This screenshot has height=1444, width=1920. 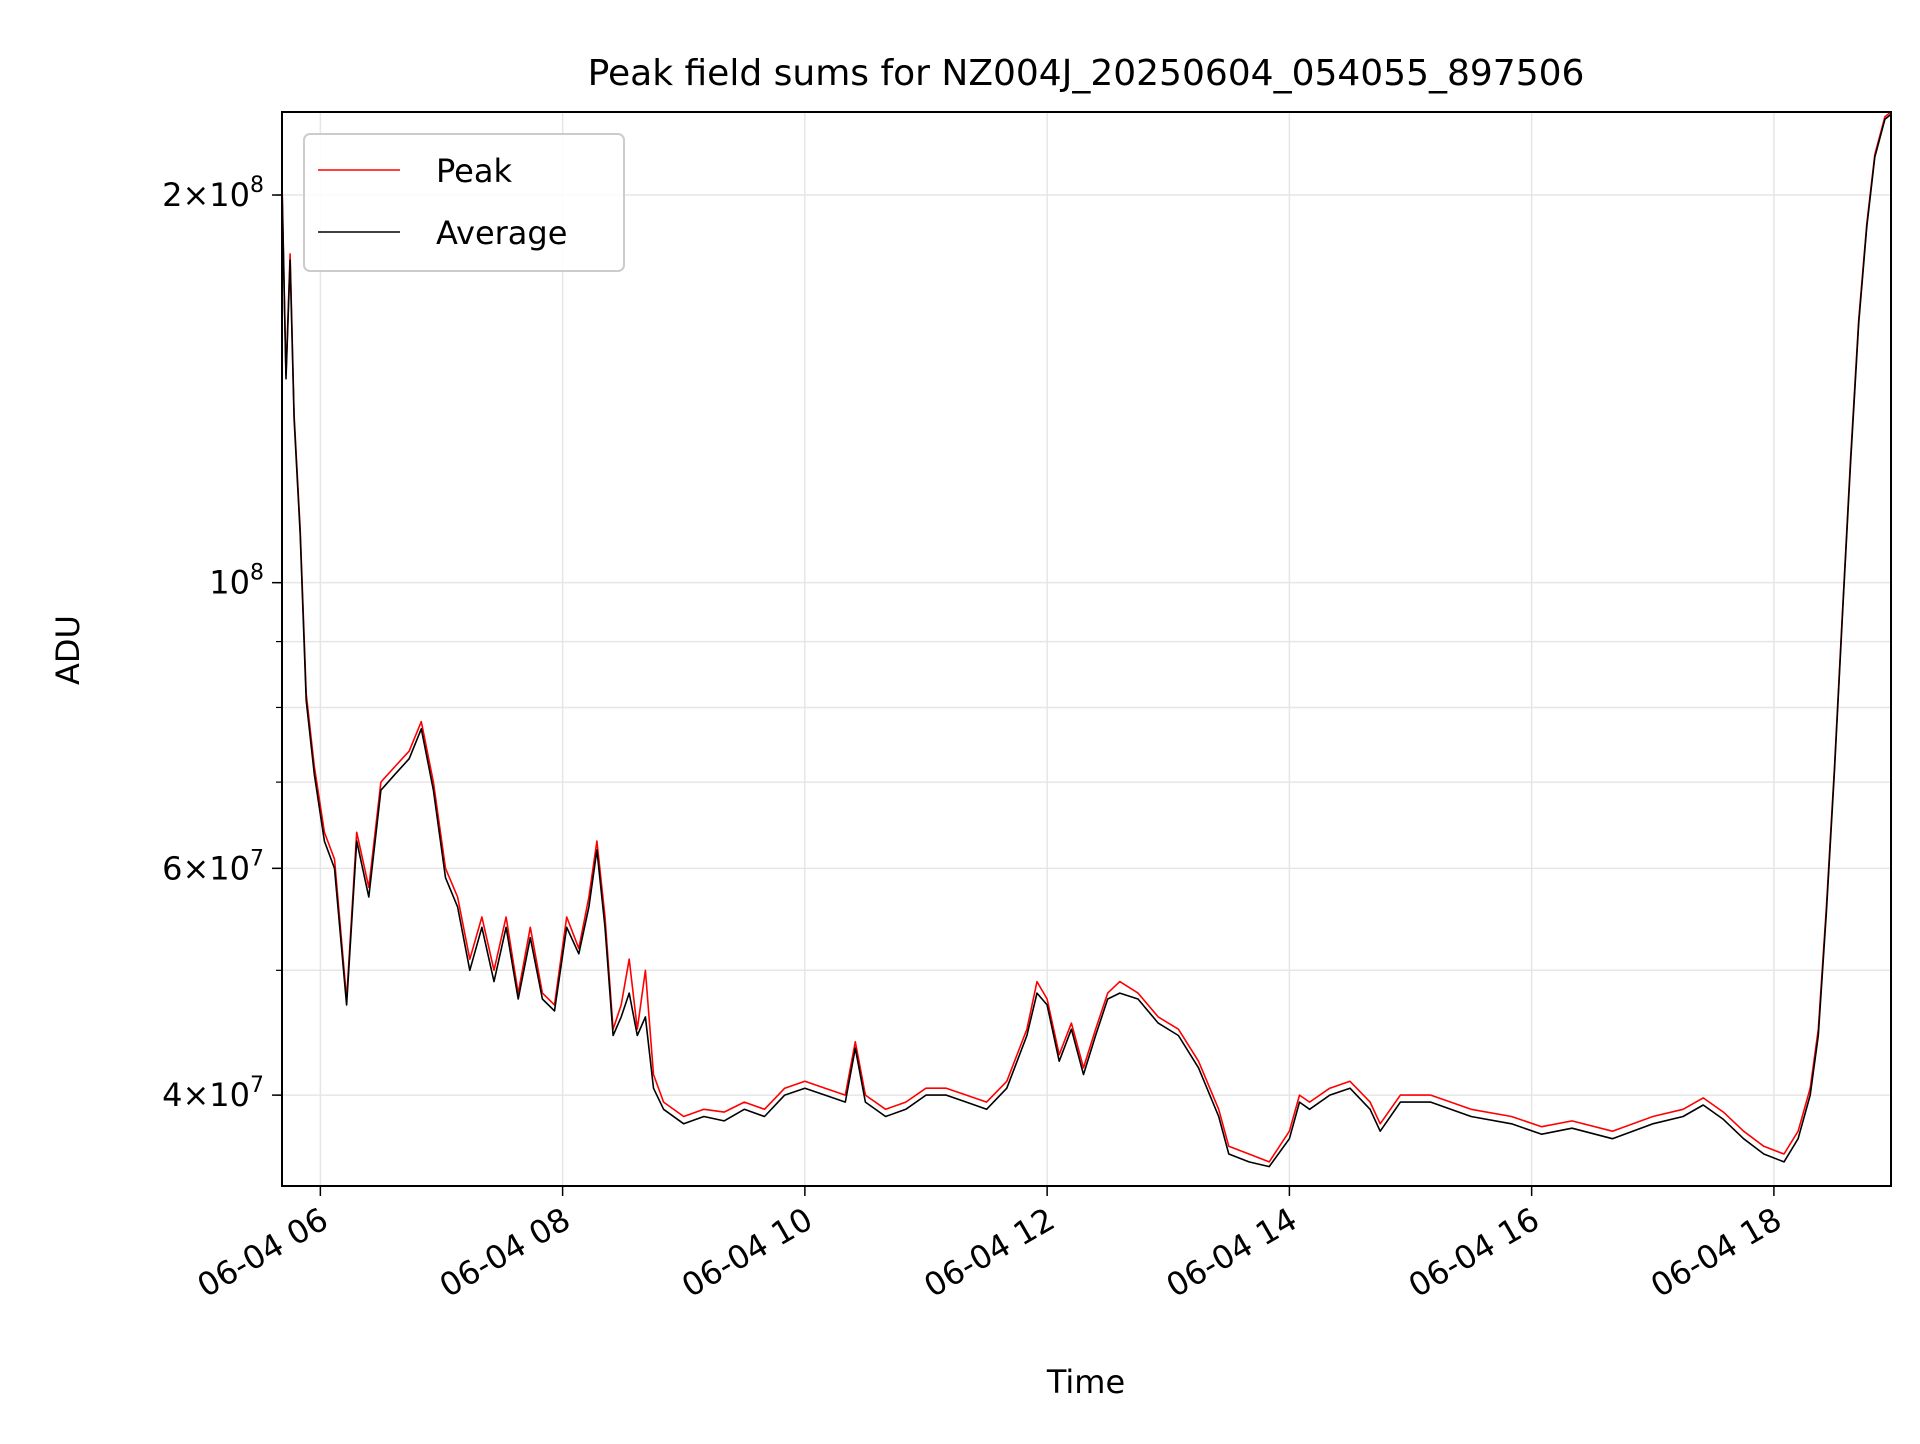 What do you see at coordinates (213, 1093) in the screenshot?
I see `y-tick-label: 4×107` at bounding box center [213, 1093].